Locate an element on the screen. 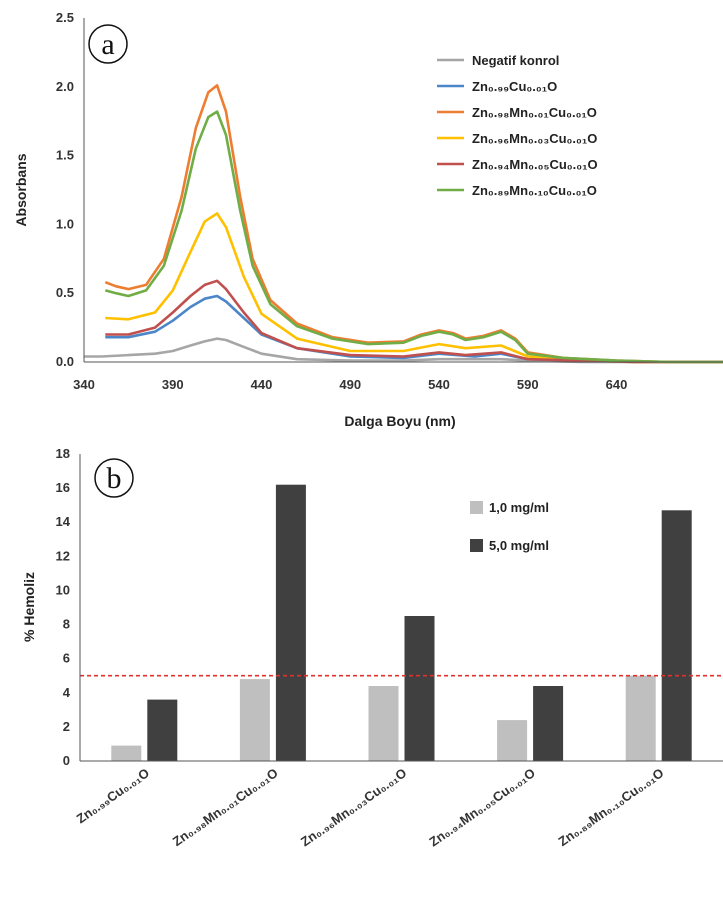 The width and height of the screenshot is (723, 902). x-tick-label: 490 is located at coordinates (350, 384).